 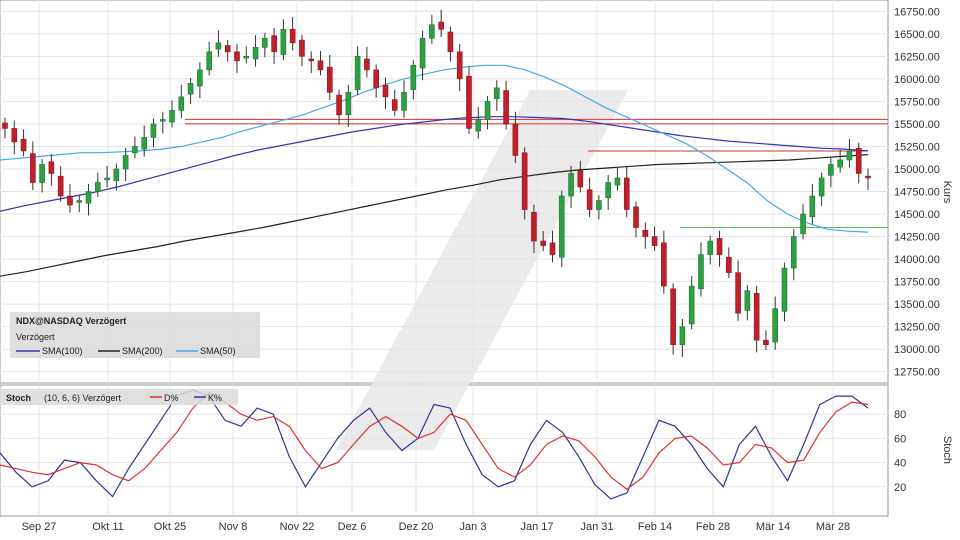 I want to click on symbol-title: NDX@NASDAQ Verzögert, so click(x=71, y=321).